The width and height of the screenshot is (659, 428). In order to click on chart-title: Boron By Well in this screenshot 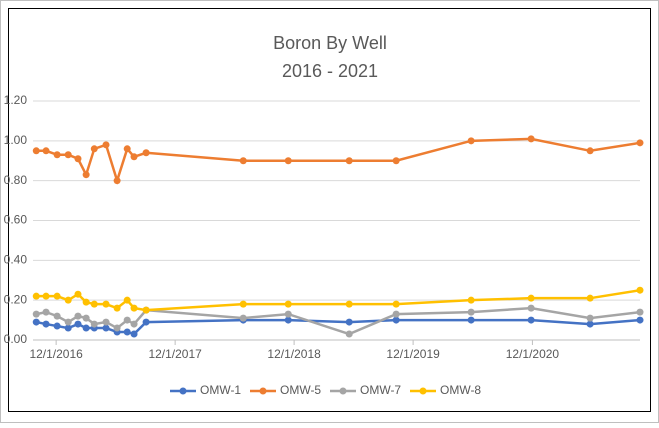, I will do `click(330, 43)`.